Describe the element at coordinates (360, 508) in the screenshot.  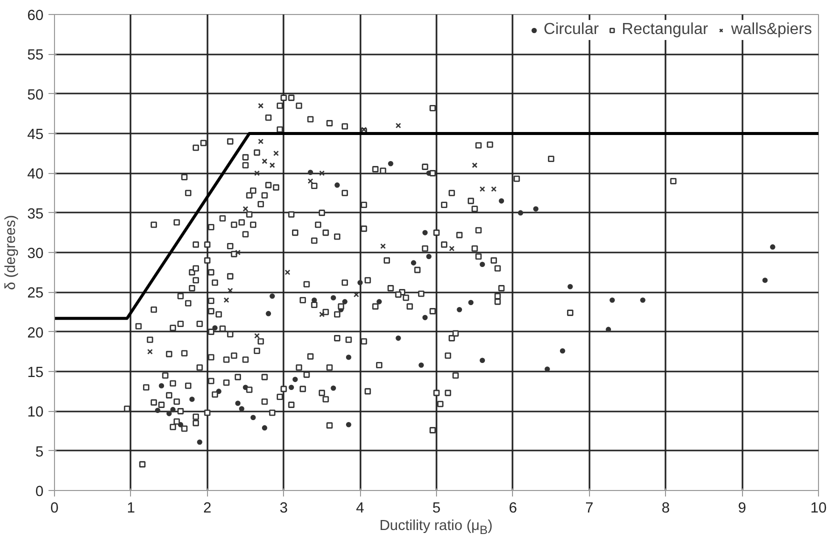
I see `x-tick-label: 4` at that location.